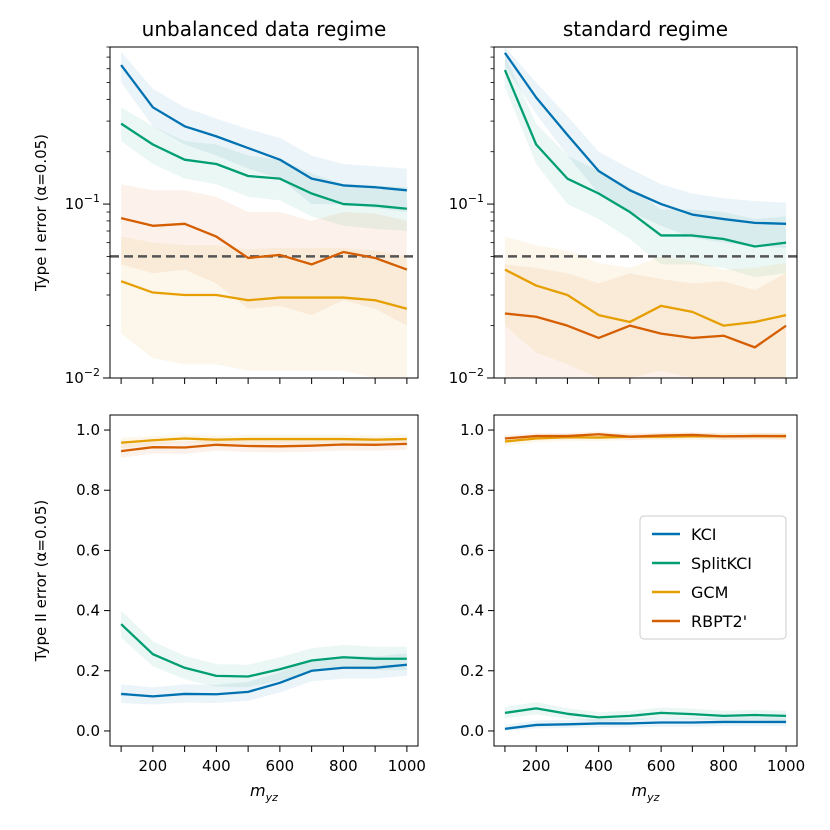 This screenshot has height=830, width=830. Describe the element at coordinates (721, 563) in the screenshot. I see `legend-label-splitkci: SplitKCI` at that location.